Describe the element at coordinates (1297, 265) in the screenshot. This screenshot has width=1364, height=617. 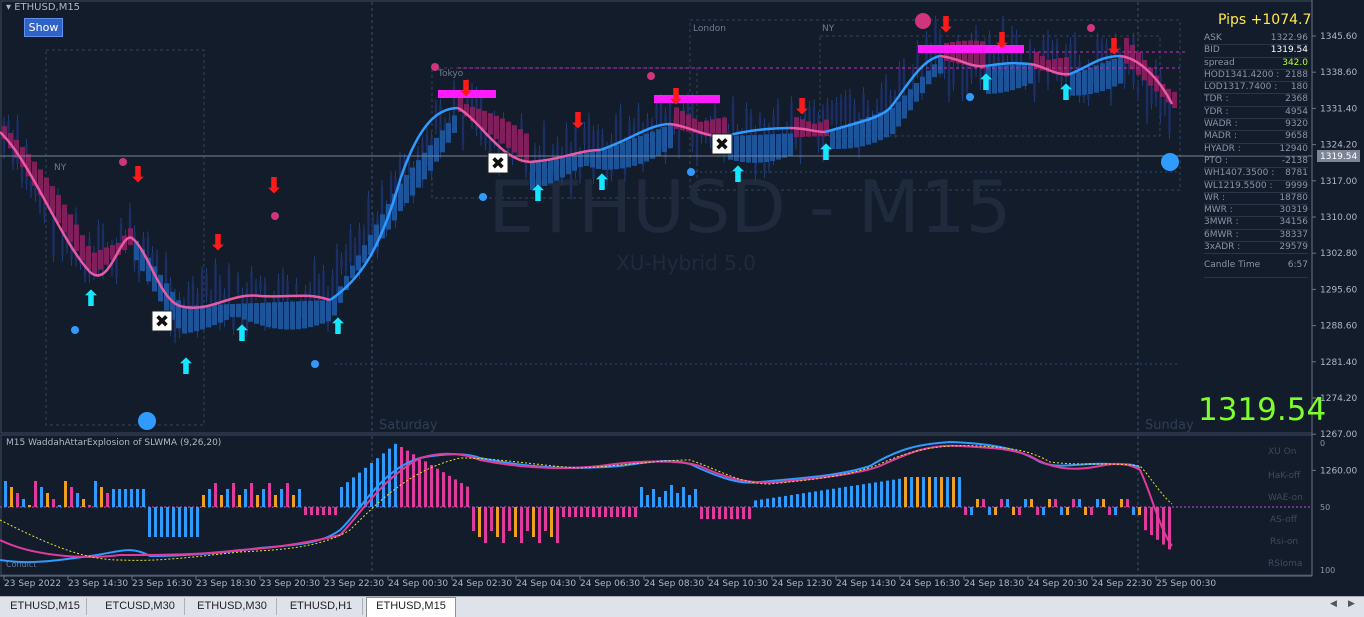
I see `info-row-value: 6:57` at that location.